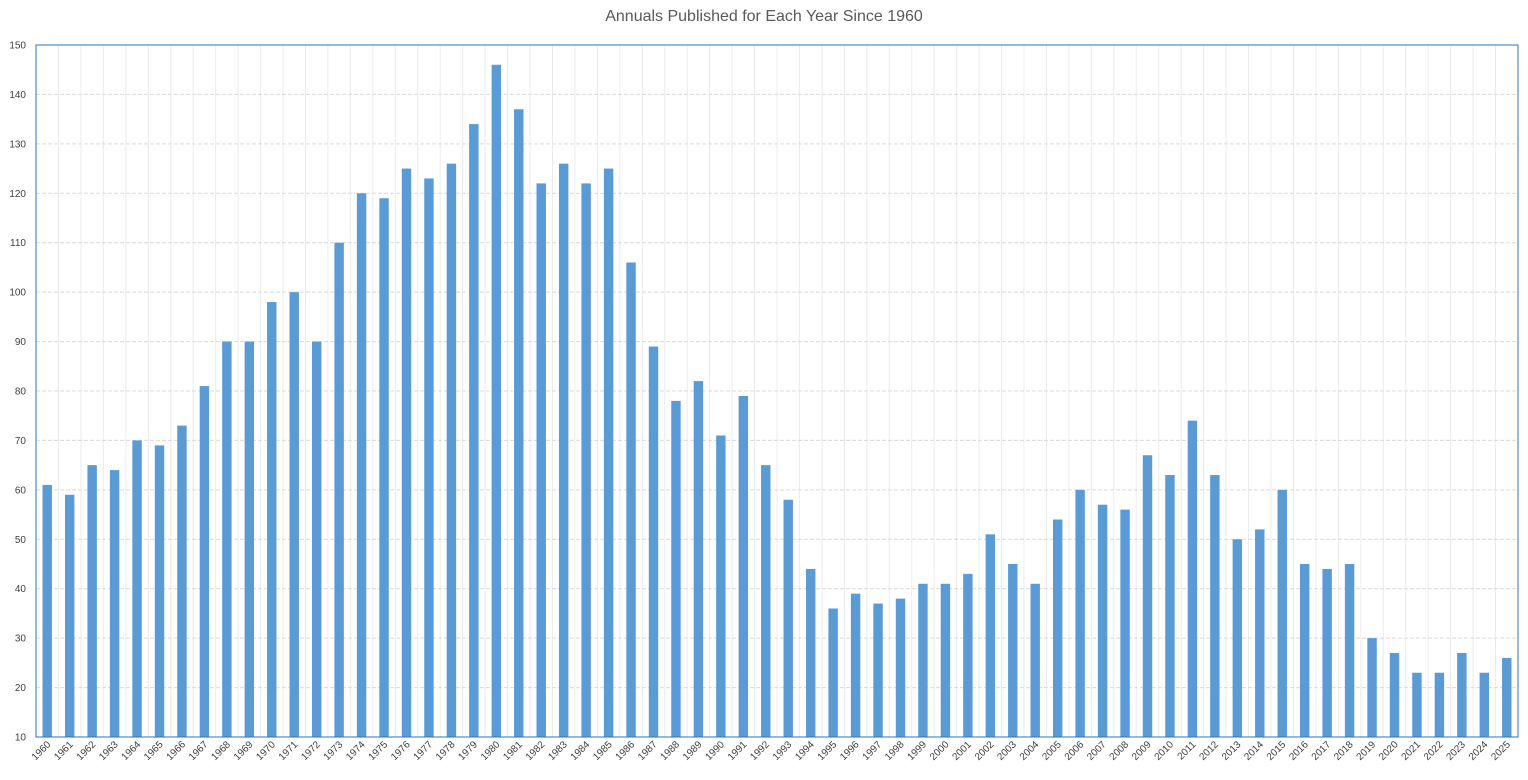  What do you see at coordinates (563, 450) in the screenshot?
I see `bar-1983` at bounding box center [563, 450].